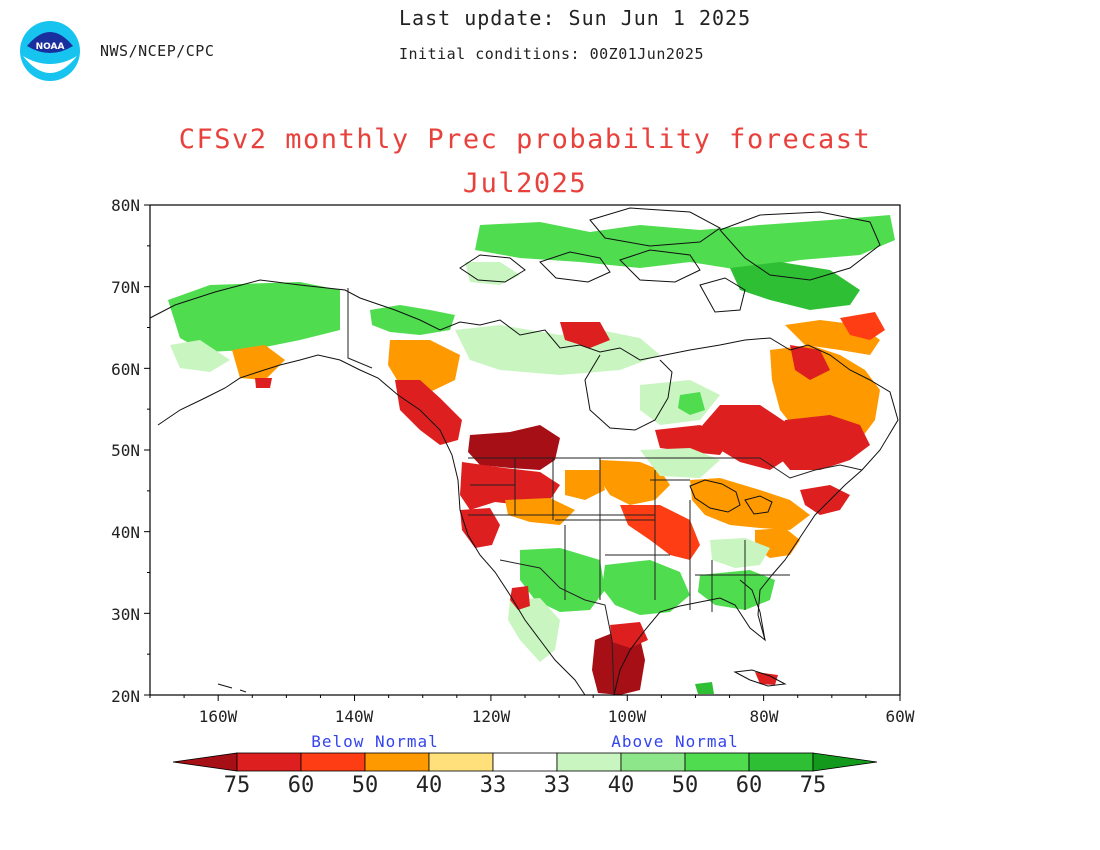  What do you see at coordinates (525, 183) in the screenshot?
I see `chart-subtitle: Jul2025` at bounding box center [525, 183].